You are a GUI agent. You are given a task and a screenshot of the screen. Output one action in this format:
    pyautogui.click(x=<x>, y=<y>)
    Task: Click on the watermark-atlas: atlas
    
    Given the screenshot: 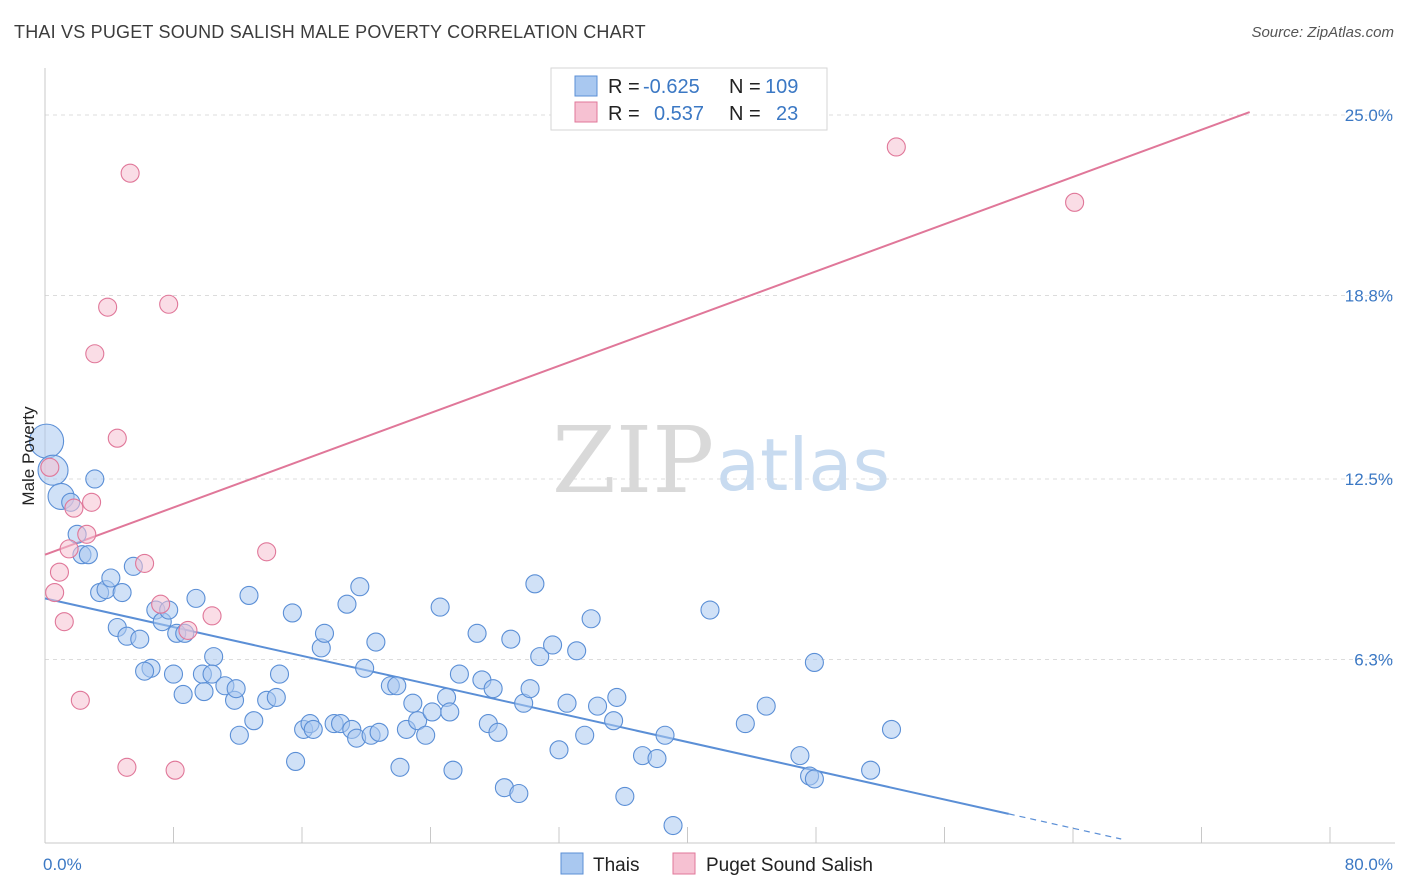 What is the action you would take?
    pyautogui.click(x=803, y=465)
    